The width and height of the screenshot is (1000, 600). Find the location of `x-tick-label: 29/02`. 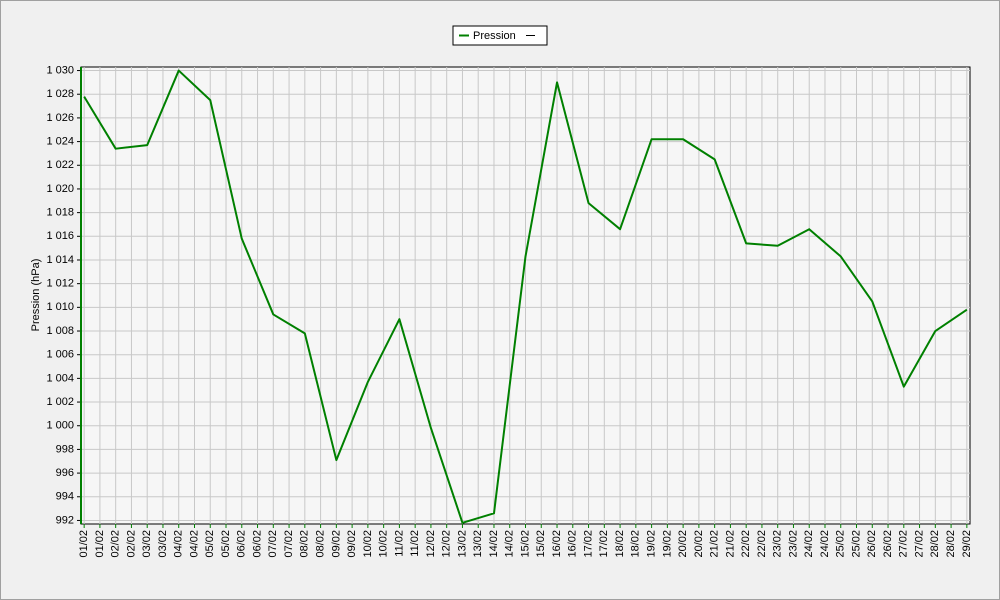

x-tick-label: 29/02 is located at coordinates (967, 544).